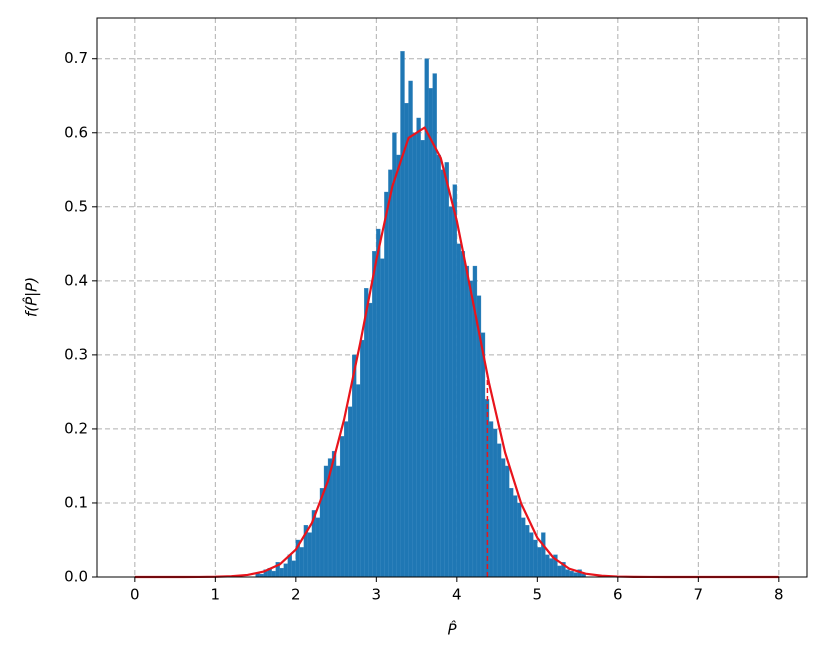 This screenshot has width=830, height=664. What do you see at coordinates (618, 595) in the screenshot?
I see `x-tick-label: 6` at bounding box center [618, 595].